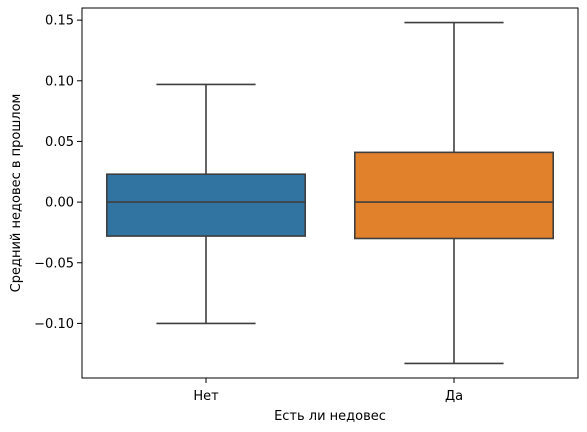 Image resolution: width=587 pixels, height=432 pixels. I want to click on x-axis-label: Есть ли недовес, so click(330, 416).